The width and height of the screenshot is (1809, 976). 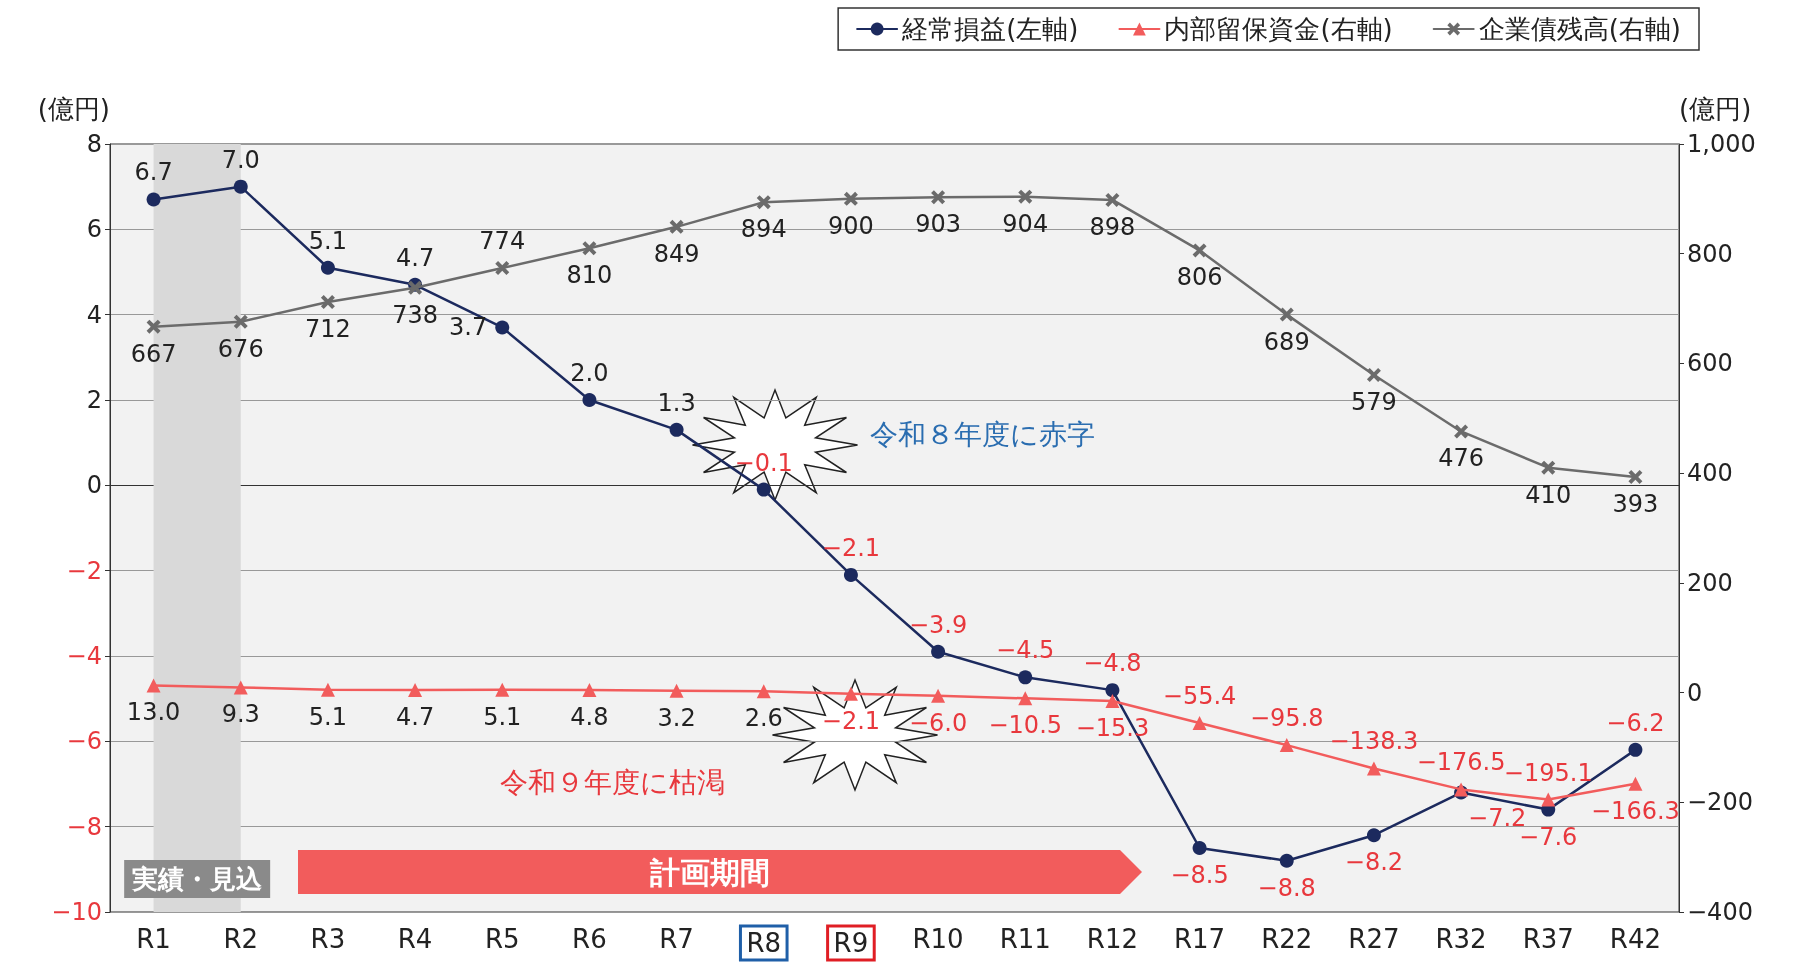 I want to click on data-label: 2.6, so click(x=763, y=718).